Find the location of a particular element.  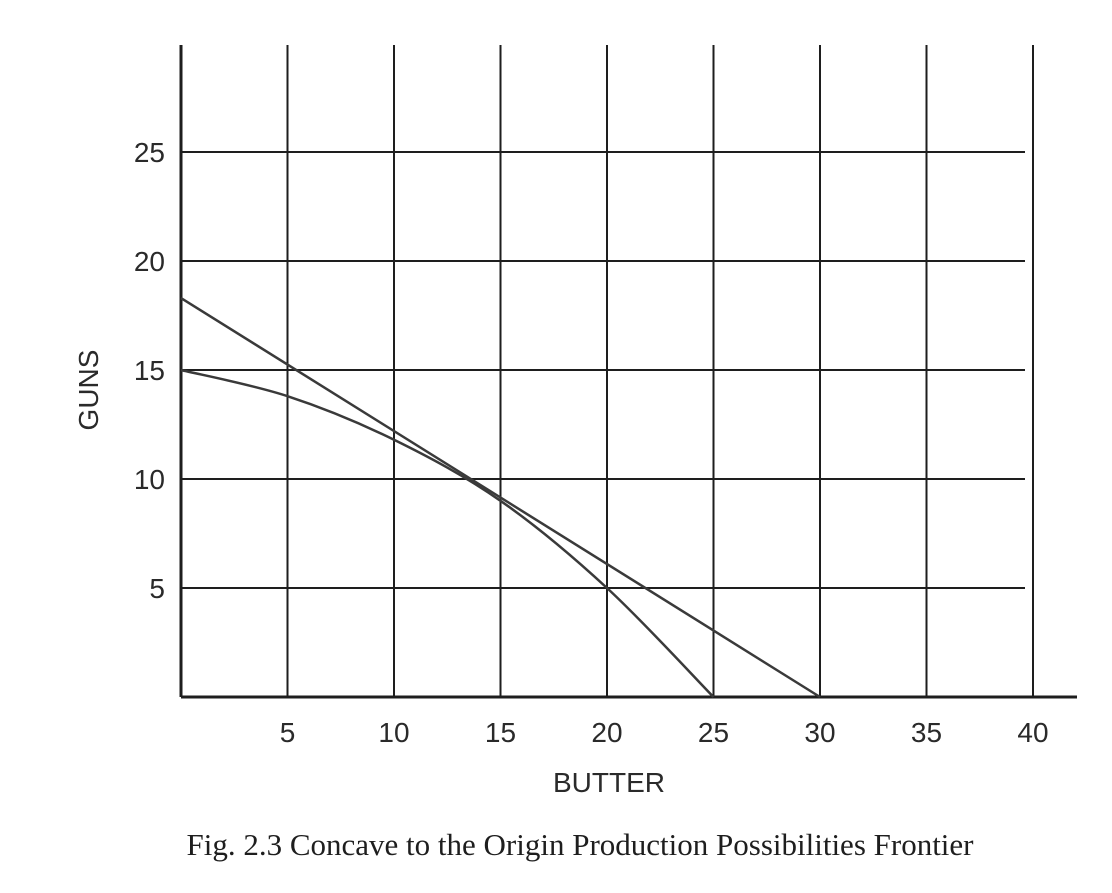

x-tick-labels: 5 10 15 20 25 30 35 40 is located at coordinates (664, 732).